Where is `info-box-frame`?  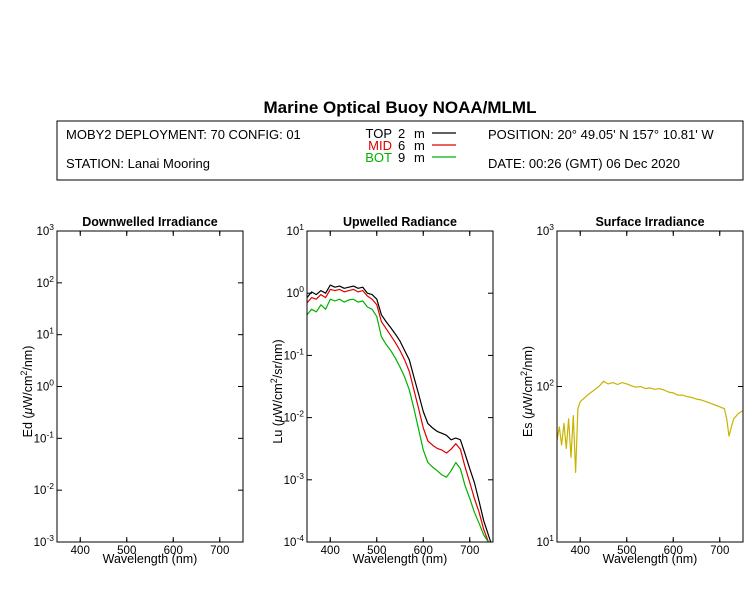 info-box-frame is located at coordinates (400, 150).